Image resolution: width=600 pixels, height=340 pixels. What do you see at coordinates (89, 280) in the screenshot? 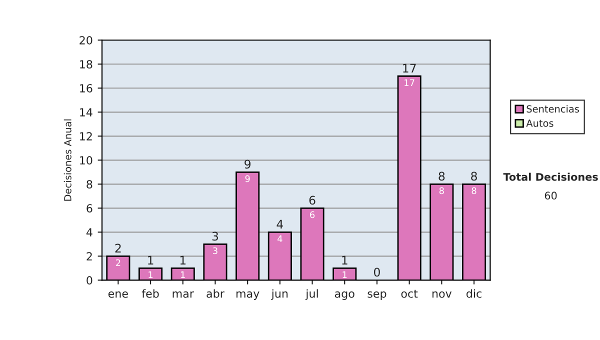
I see `y-tick-label: 0` at bounding box center [89, 280].